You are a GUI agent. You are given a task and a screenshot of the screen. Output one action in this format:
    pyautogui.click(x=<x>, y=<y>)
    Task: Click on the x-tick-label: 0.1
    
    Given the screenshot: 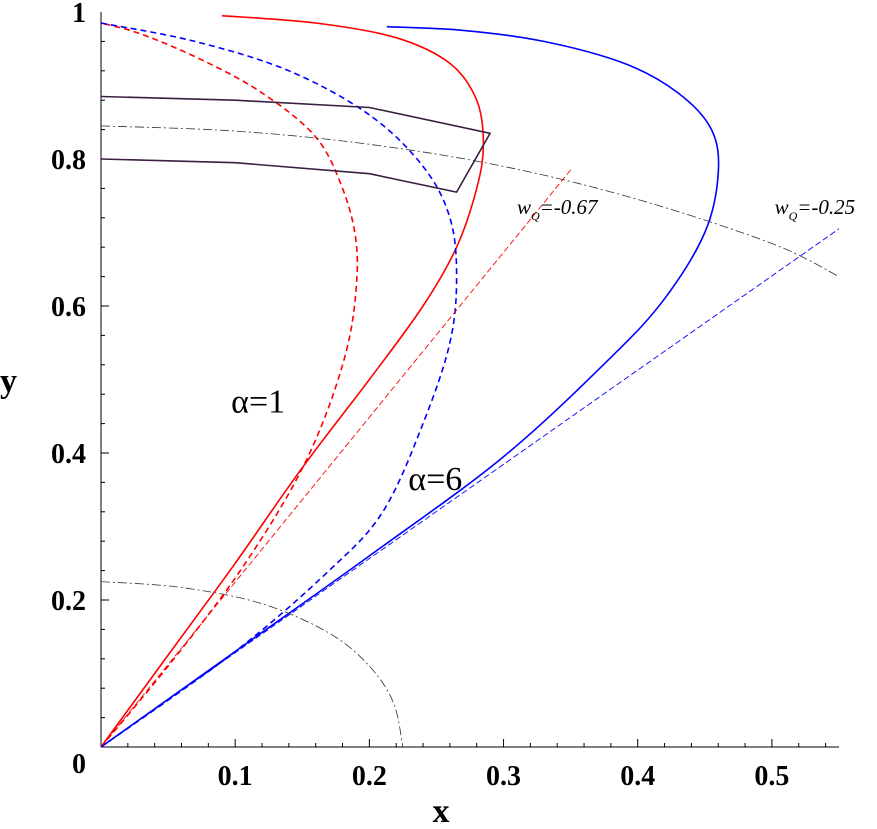 What is the action you would take?
    pyautogui.click(x=235, y=776)
    